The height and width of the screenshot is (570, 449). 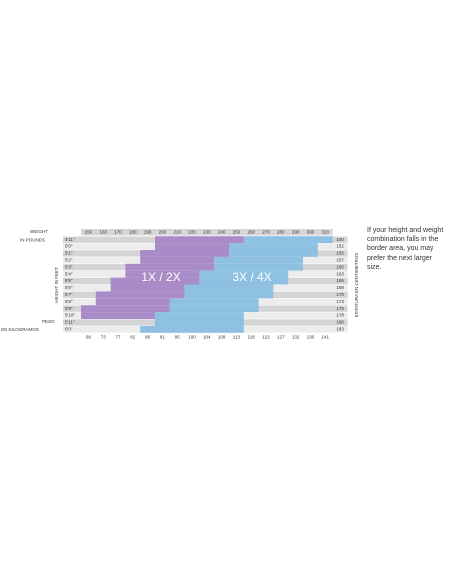 I want to click on kg-label: 136, so click(x=311, y=336).